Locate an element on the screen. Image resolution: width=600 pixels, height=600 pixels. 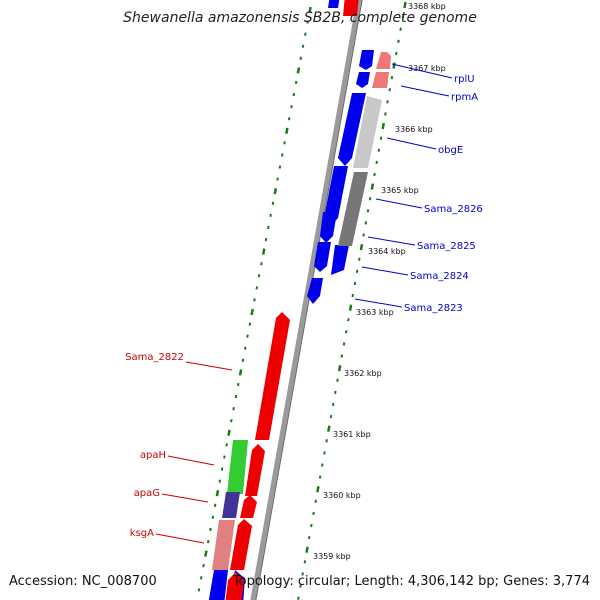
gene-pink-rpmA is located at coordinates (380, 80).